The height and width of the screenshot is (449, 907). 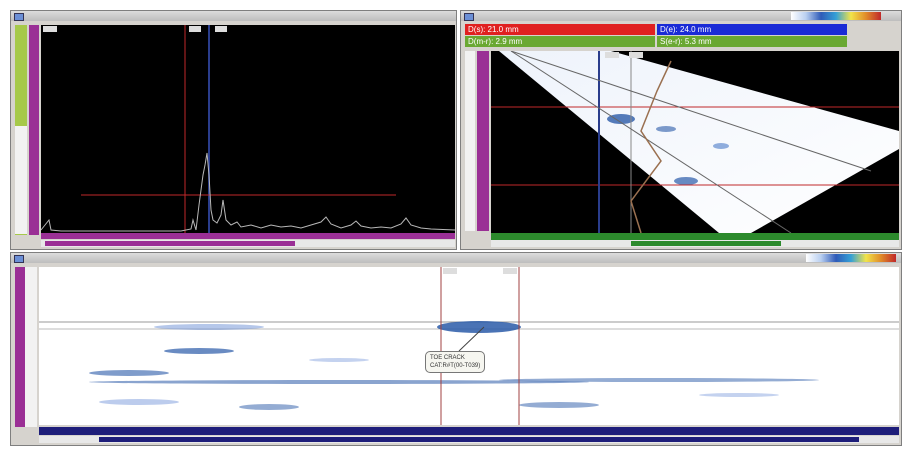 I want to click on cscan-cursor-tag-right, so click(x=510, y=271).